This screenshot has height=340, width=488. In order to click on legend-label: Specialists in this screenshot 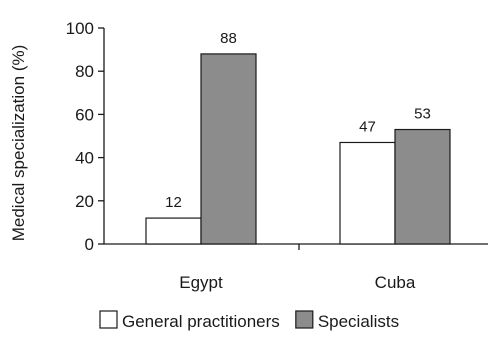, I will do `click(358, 321)`.